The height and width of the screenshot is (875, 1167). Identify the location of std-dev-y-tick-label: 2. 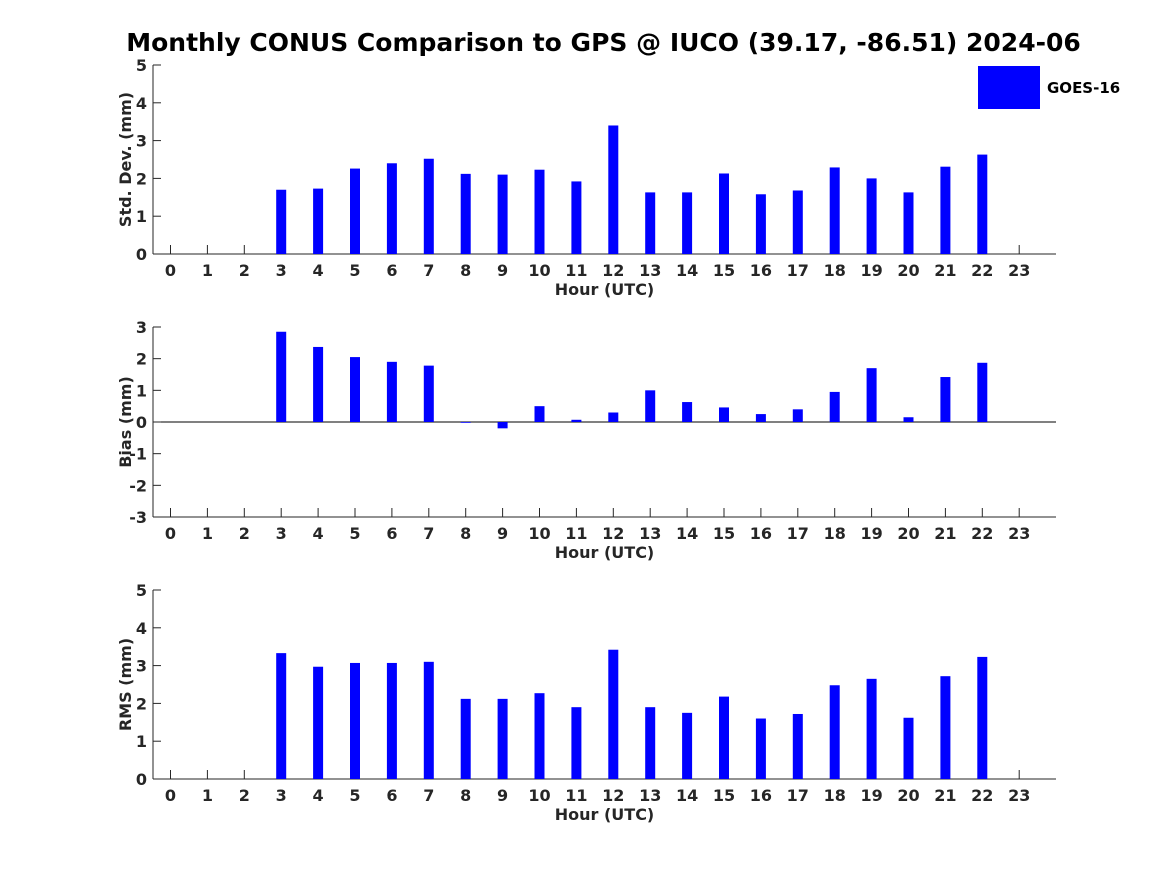
(141, 178).